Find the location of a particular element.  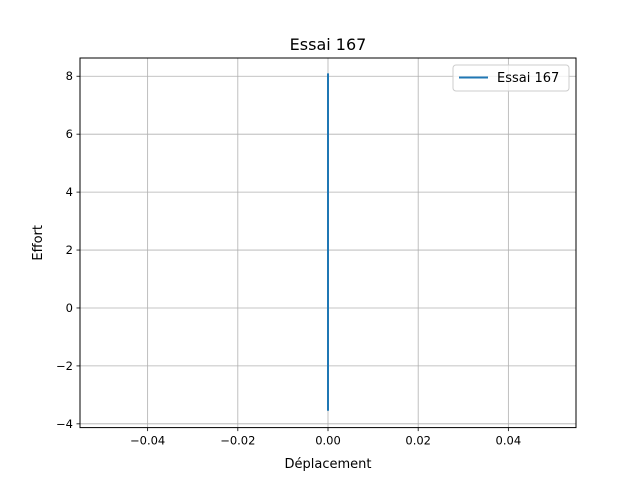

y-tick-label: 2 is located at coordinates (69, 250).